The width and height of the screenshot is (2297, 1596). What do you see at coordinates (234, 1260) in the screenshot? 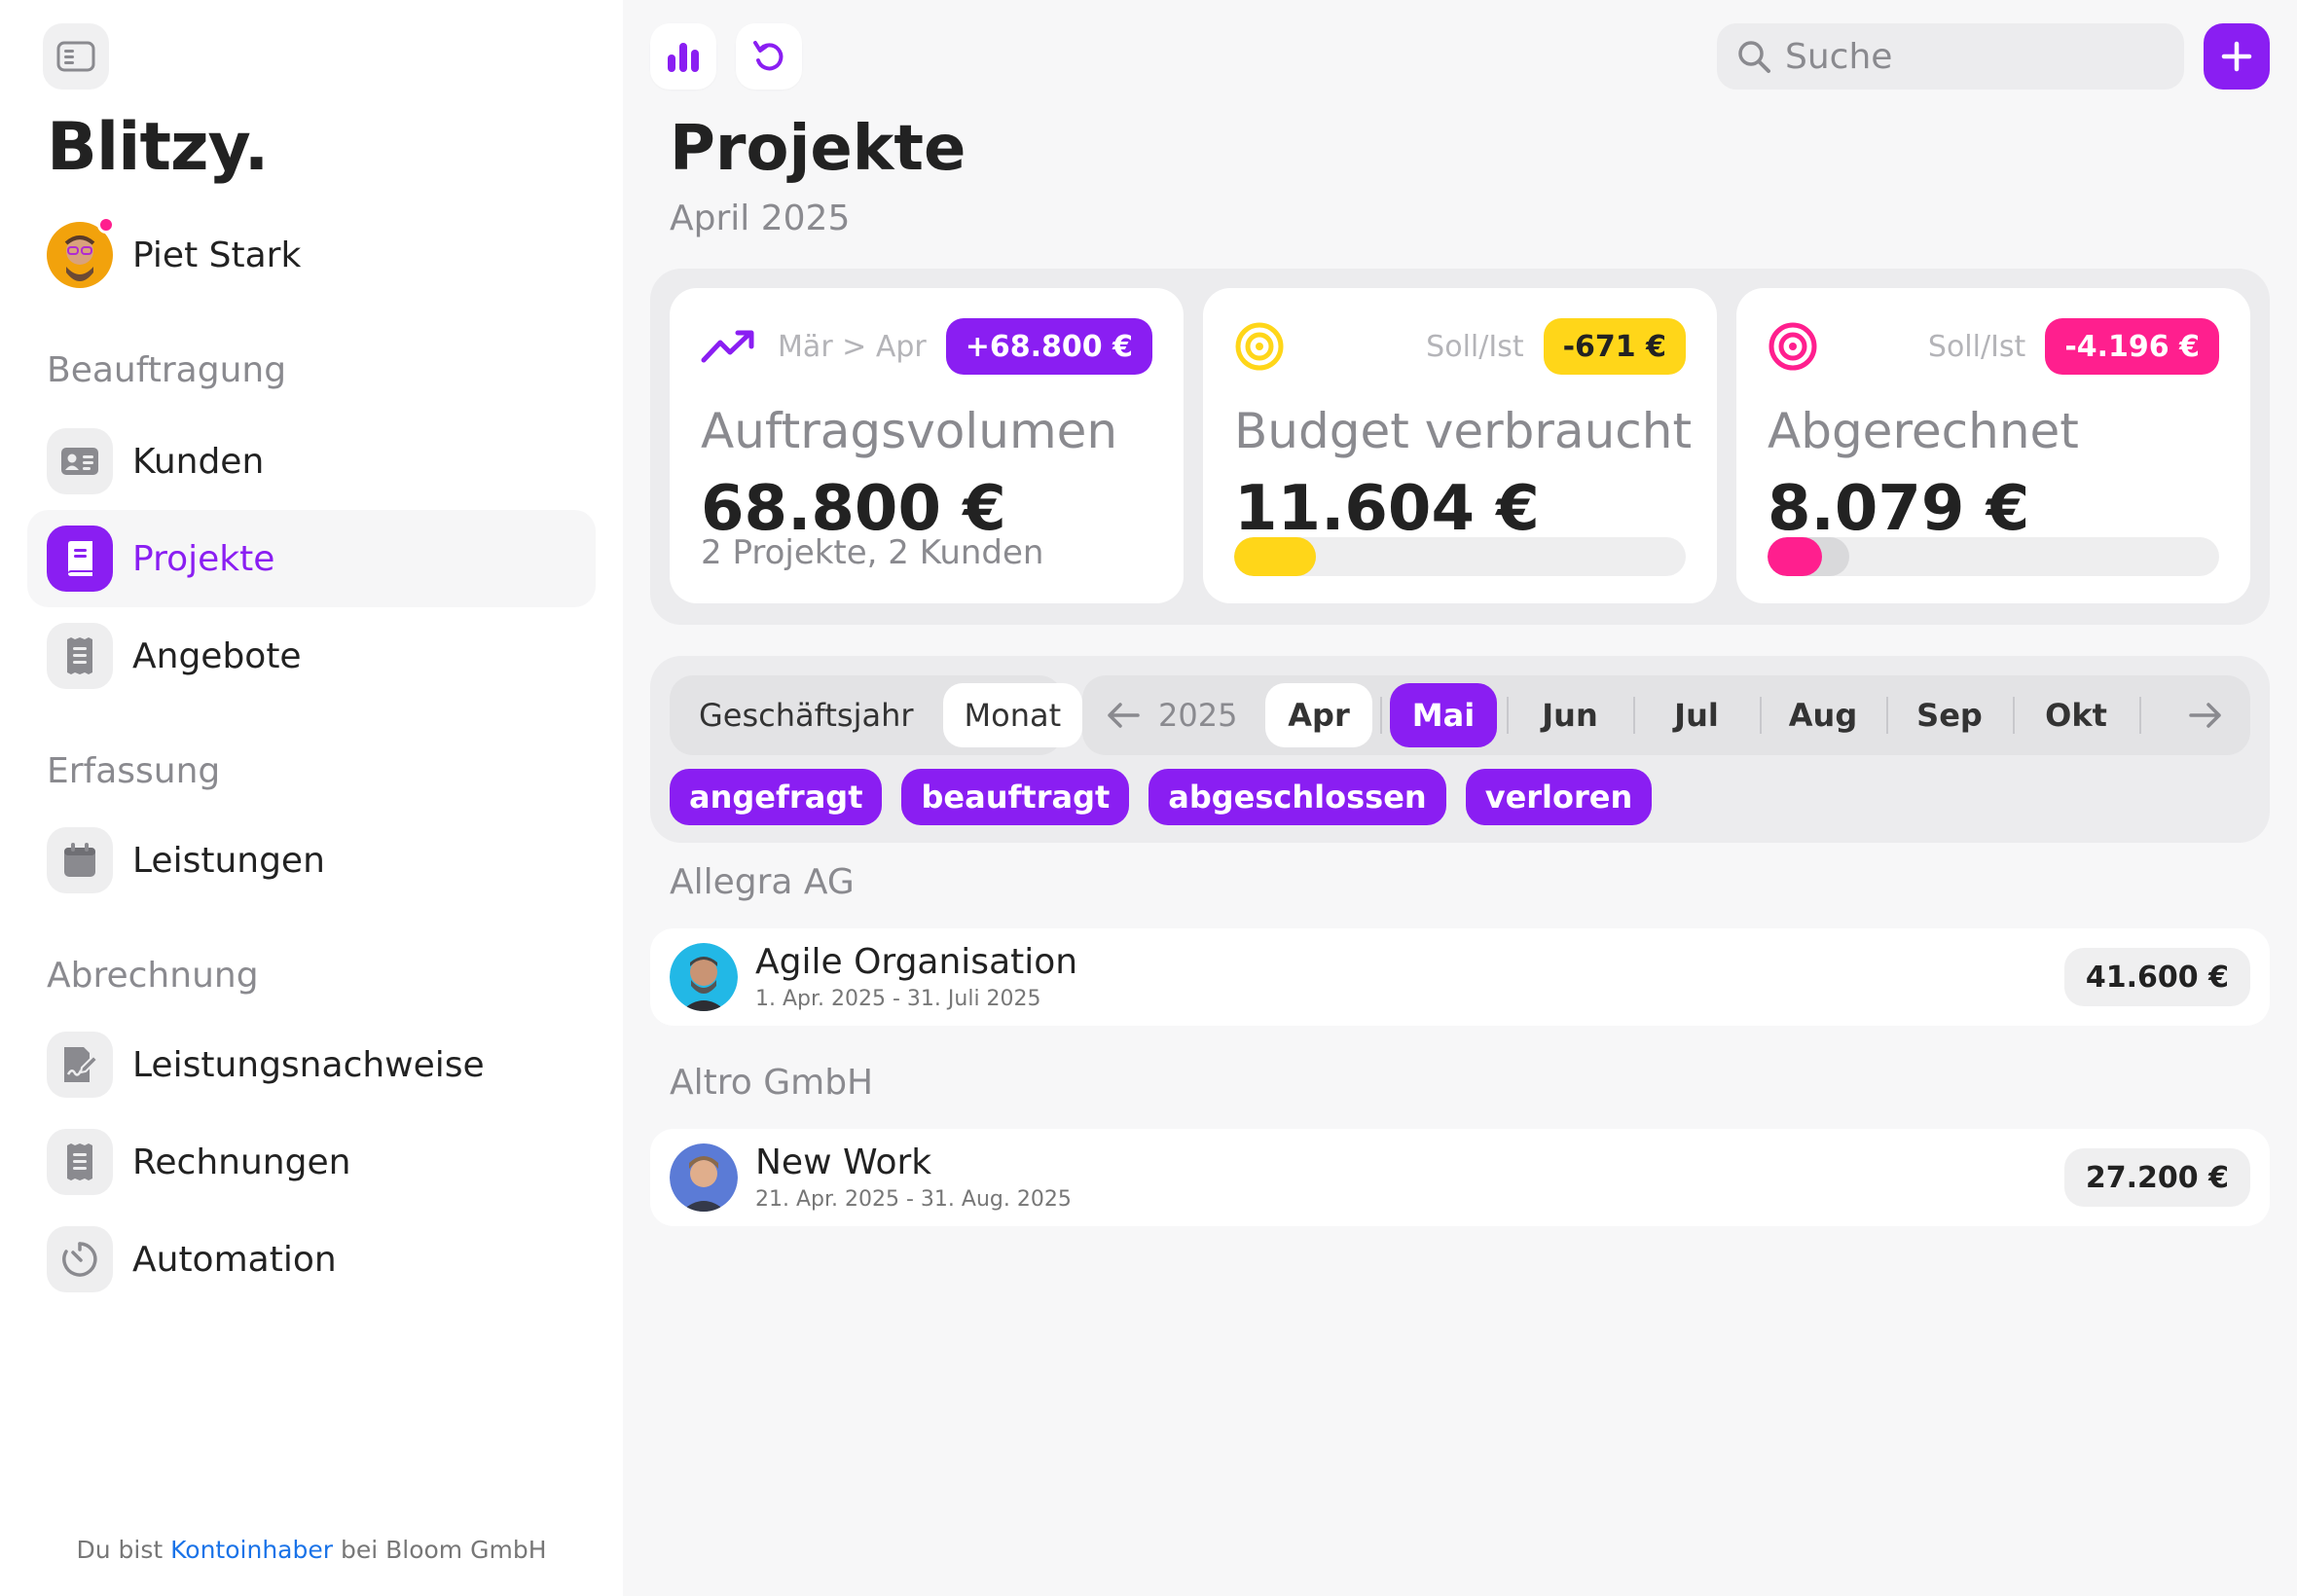
I see `sidebar-item-label: Automation` at bounding box center [234, 1260].